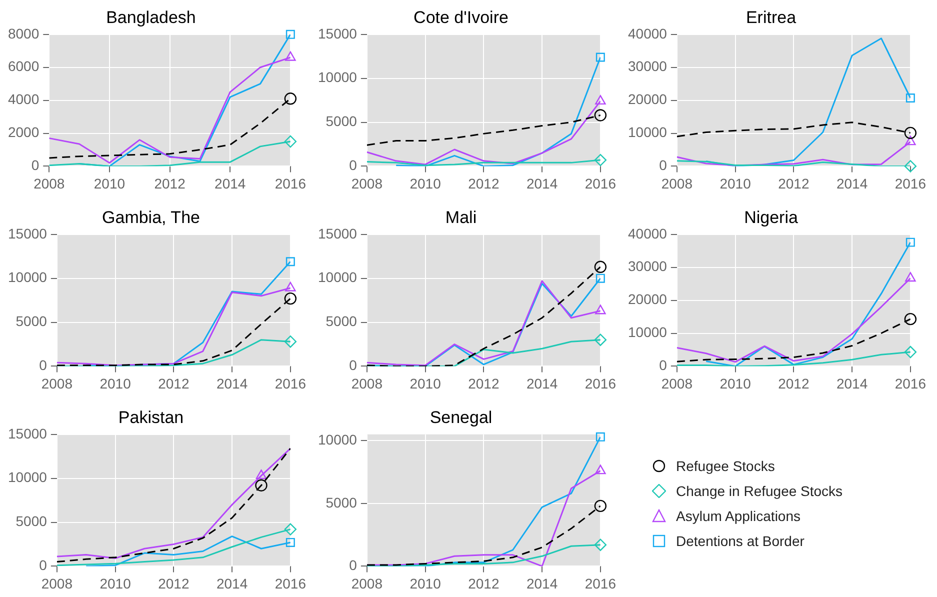  I want to click on legend-label: Refugee Stocks, so click(725, 466).